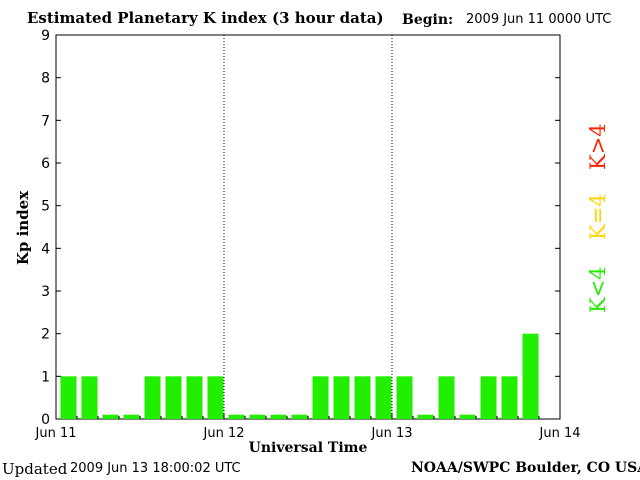 This screenshot has width=640, height=480. What do you see at coordinates (598, 146) in the screenshot?
I see `legend-k-greater-4: K>4` at bounding box center [598, 146].